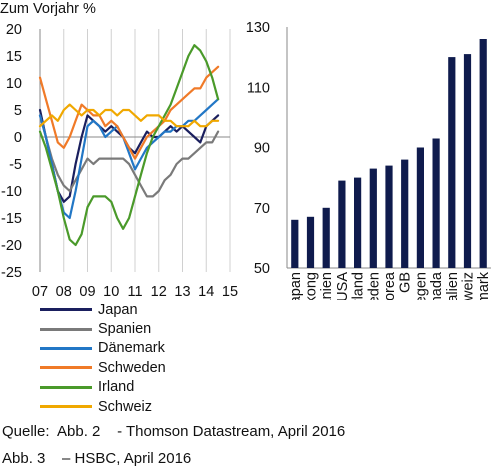 This screenshot has width=491, height=475. What do you see at coordinates (421, 286) in the screenshot?
I see `bar-chart-category-label: Norwegen` at bounding box center [421, 286].